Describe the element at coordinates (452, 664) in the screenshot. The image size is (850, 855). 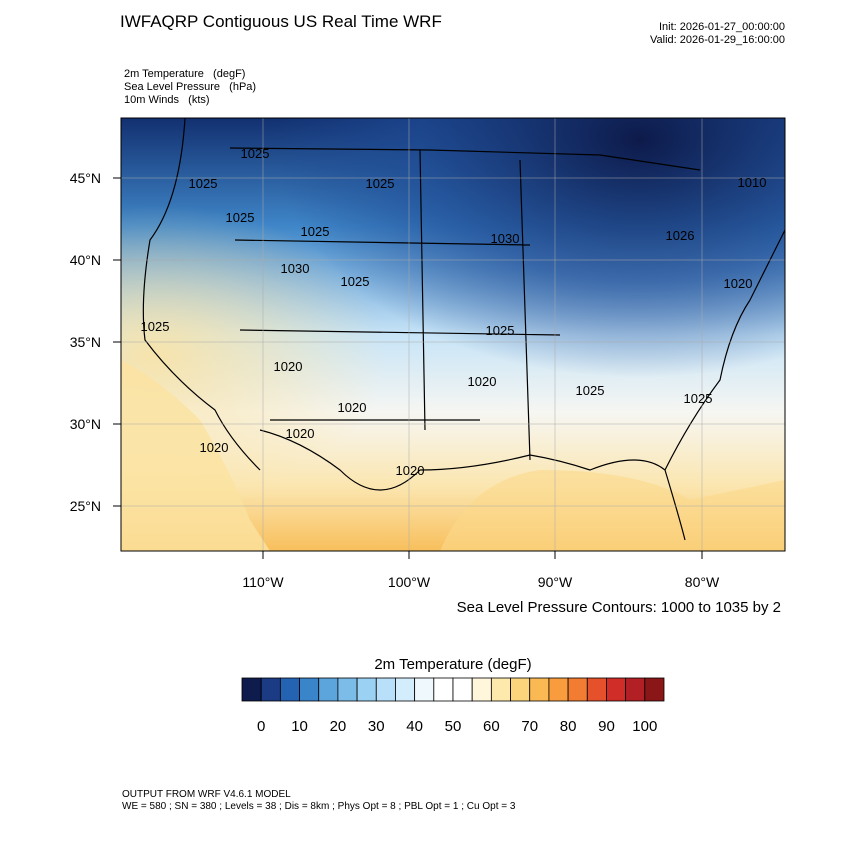
I see `colorbar-title: 2m Temperature (degF)` at that location.